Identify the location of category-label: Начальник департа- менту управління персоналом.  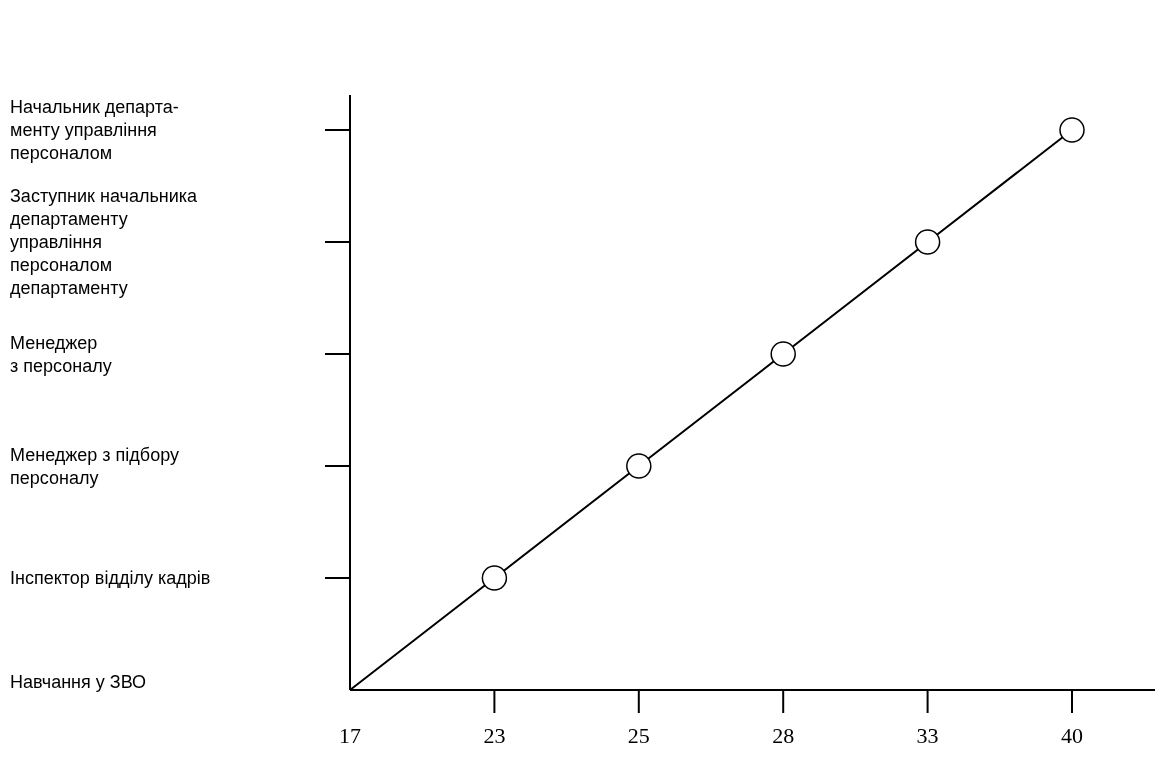
(94, 130).